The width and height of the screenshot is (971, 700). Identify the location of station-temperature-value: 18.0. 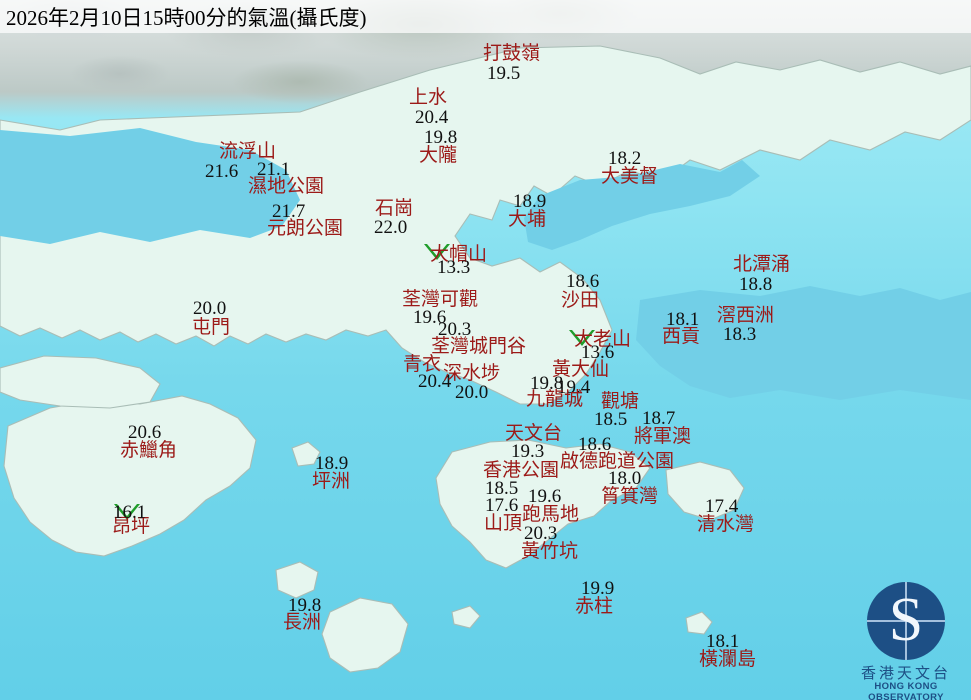
(625, 478).